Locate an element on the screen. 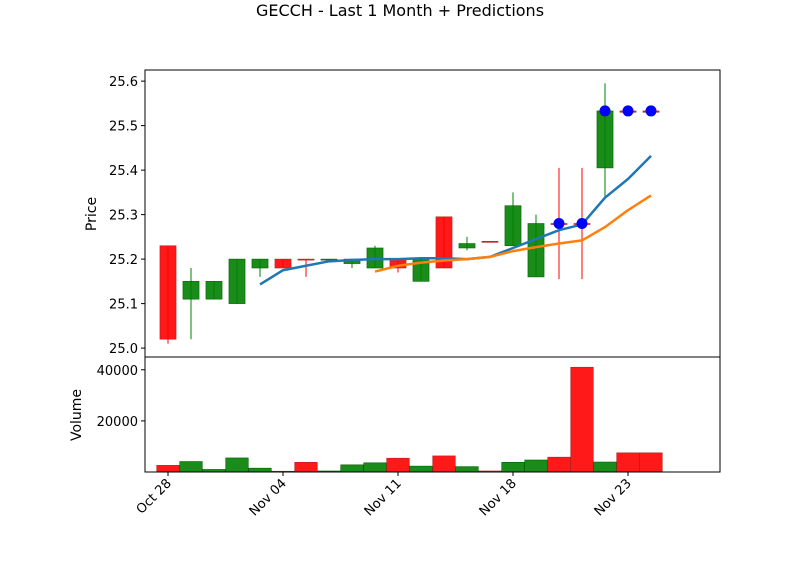  x-axis-ticks: Oct 28 Nov 04 Nov 11 Nov 18 Nov 23 is located at coordinates (384, 495).